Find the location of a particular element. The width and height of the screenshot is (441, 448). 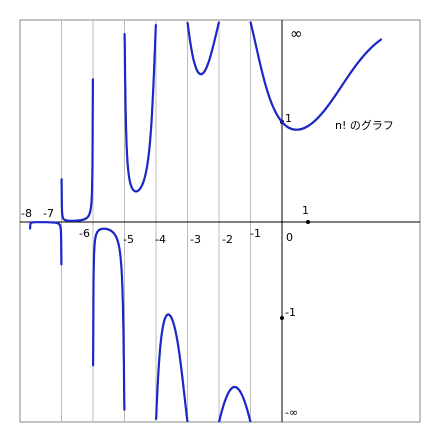

x-label: -1 is located at coordinates (255, 233).